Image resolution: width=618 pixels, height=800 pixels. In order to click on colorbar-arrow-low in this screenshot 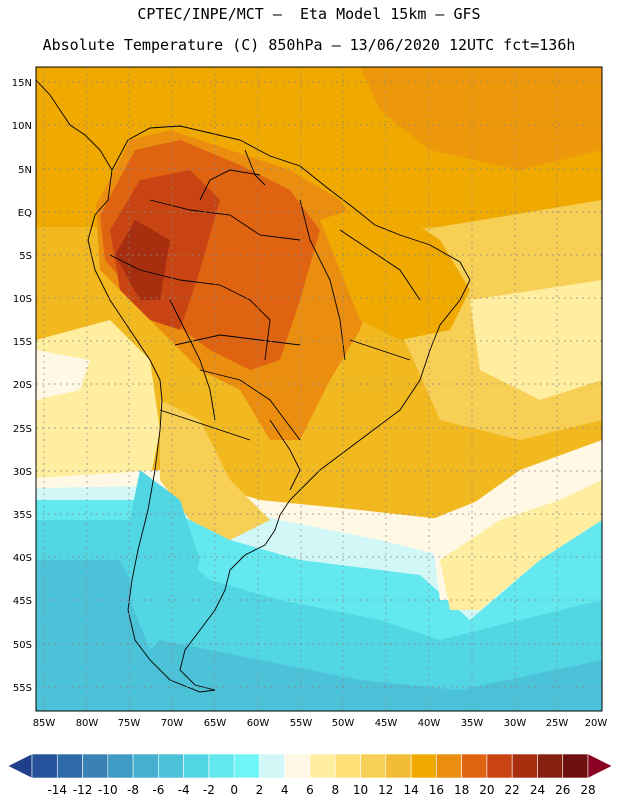, I will do `click(20, 766)`.